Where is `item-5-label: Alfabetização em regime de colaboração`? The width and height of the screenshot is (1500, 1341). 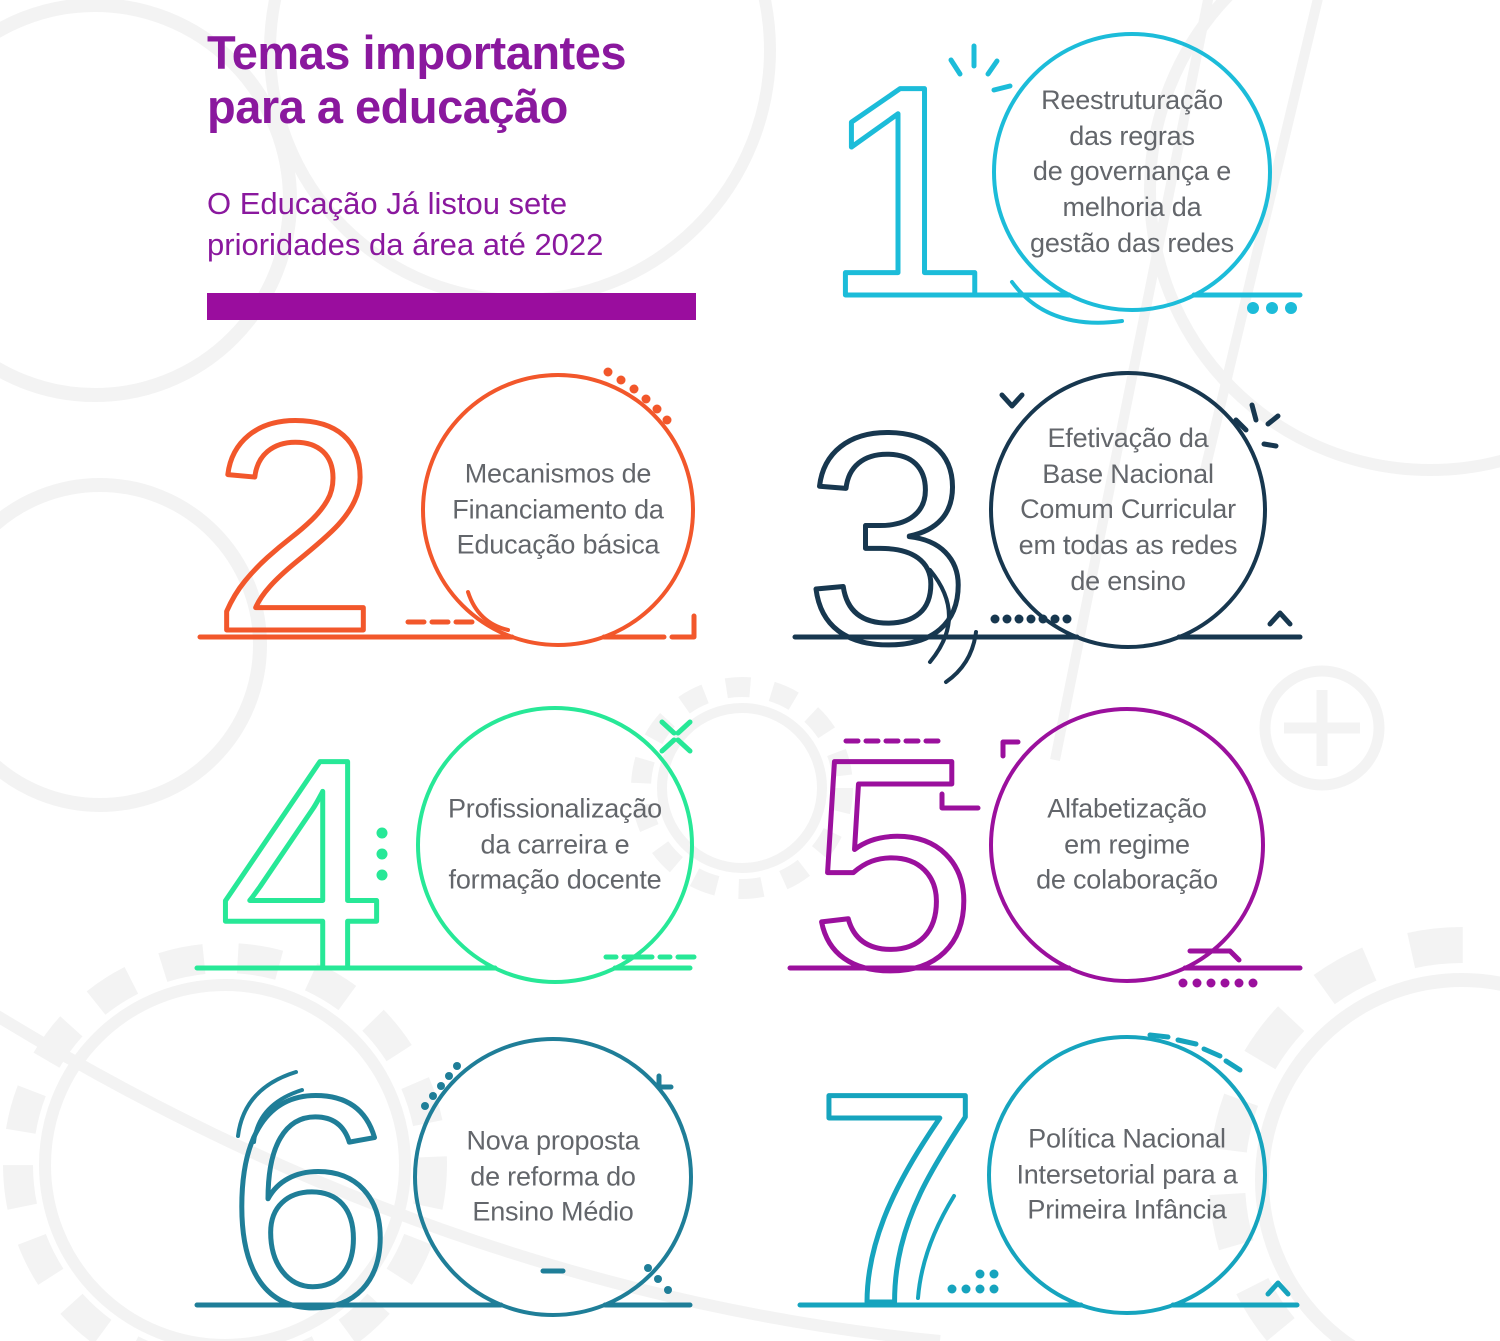
item-5-label: Alfabetização em regime de colaboração is located at coordinates (1127, 844).